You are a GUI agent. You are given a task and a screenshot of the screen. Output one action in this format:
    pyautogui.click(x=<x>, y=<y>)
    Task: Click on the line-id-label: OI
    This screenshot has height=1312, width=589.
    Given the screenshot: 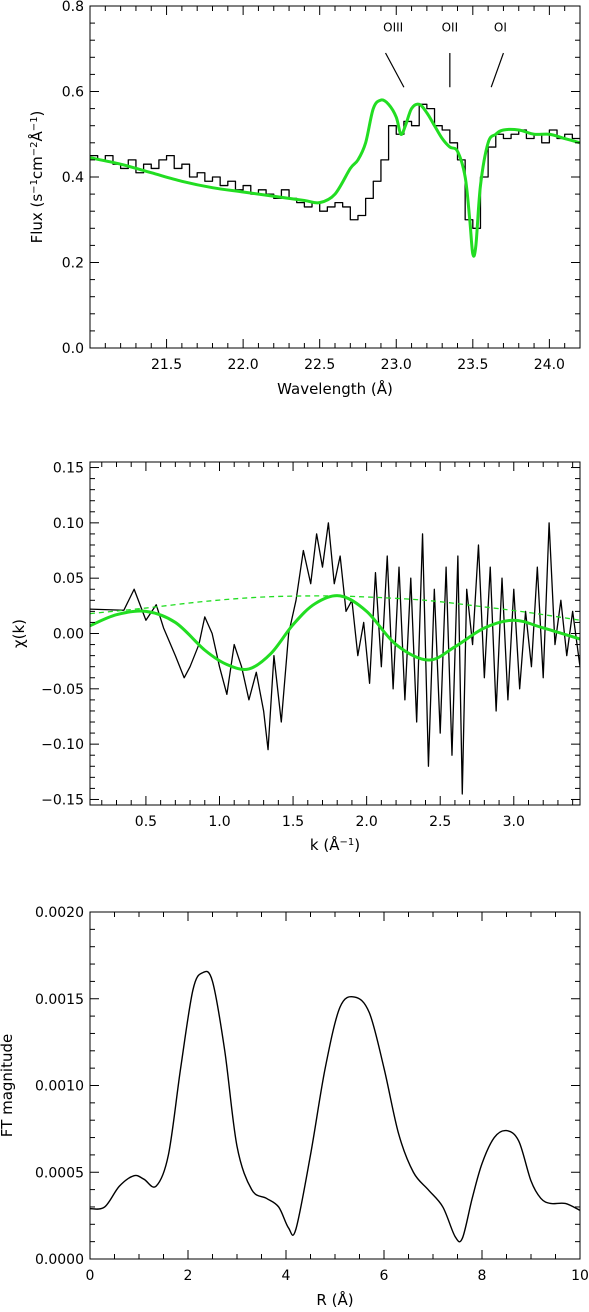 What is the action you would take?
    pyautogui.click(x=500, y=28)
    